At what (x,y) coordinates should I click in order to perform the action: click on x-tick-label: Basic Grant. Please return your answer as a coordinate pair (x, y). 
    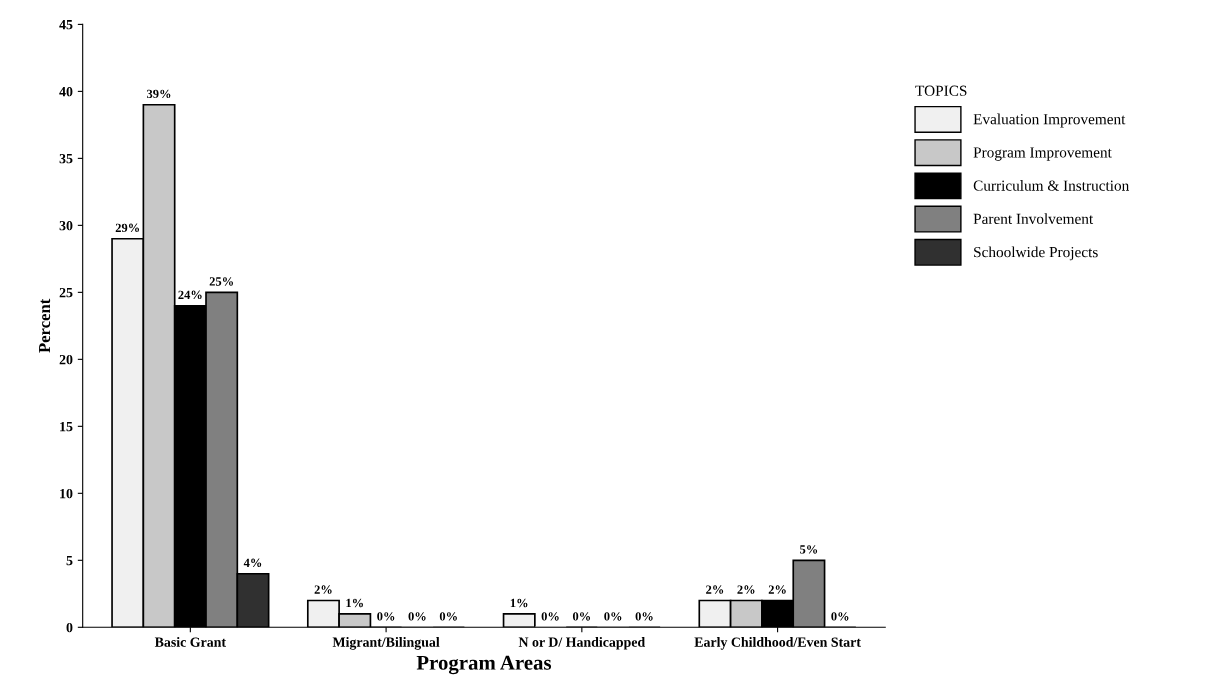
    Looking at the image, I should click on (190, 642).